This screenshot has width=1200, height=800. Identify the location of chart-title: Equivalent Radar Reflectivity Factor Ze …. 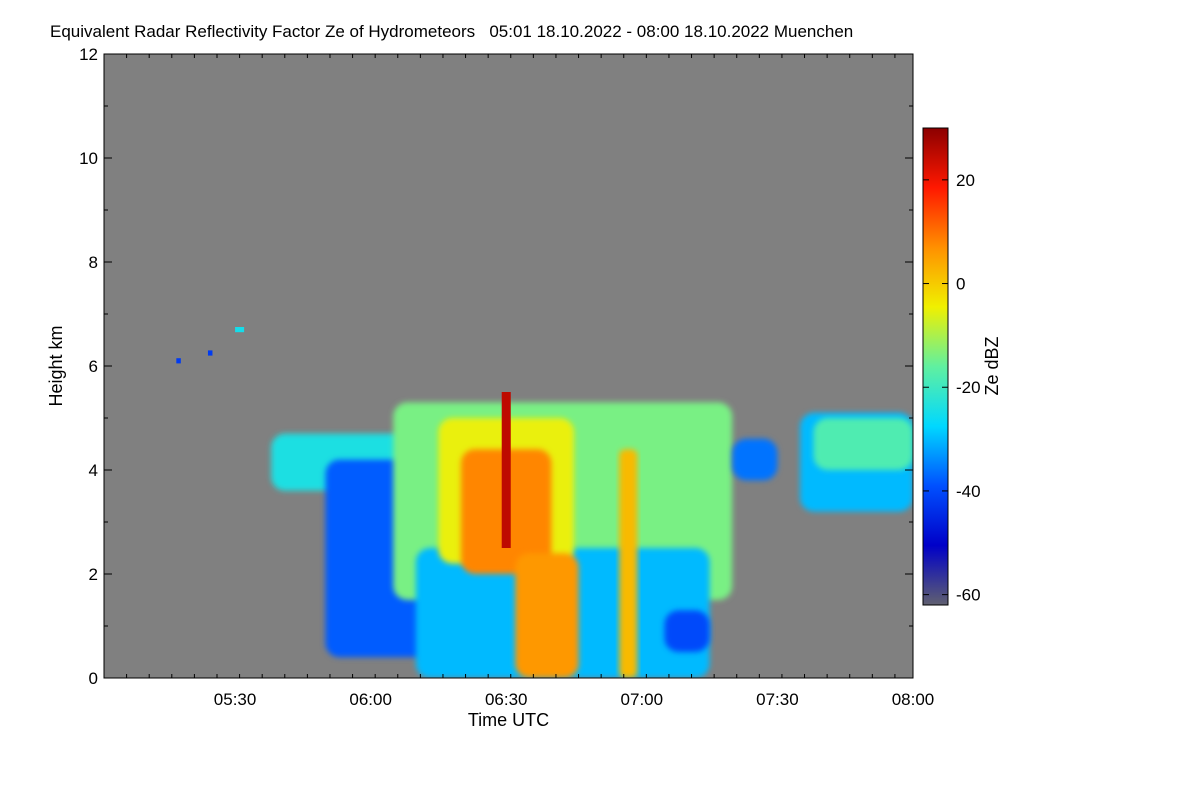
(452, 31).